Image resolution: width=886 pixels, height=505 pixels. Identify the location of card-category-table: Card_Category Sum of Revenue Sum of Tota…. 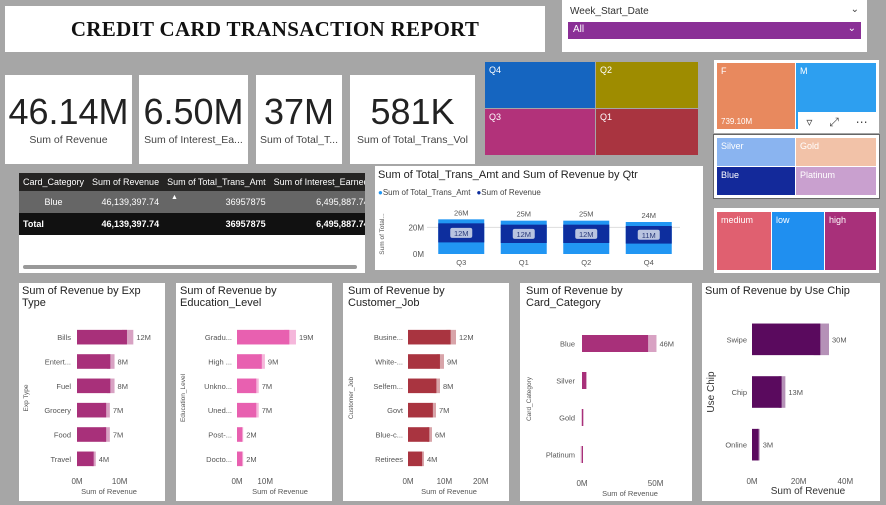
(192, 223).